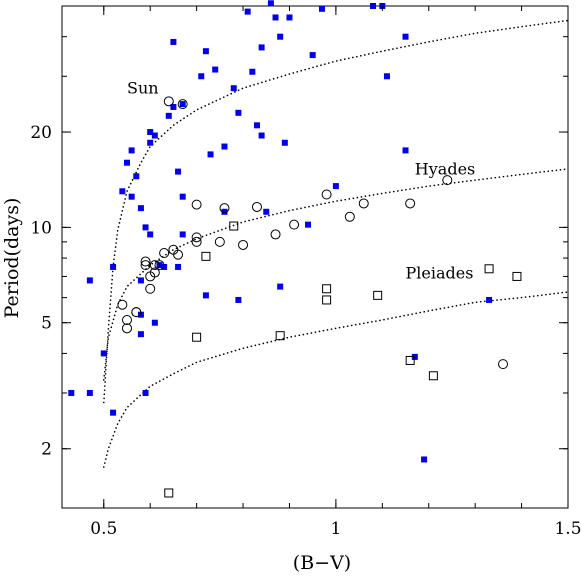  What do you see at coordinates (46, 450) in the screenshot?
I see `y-tick-label: 2` at bounding box center [46, 450].